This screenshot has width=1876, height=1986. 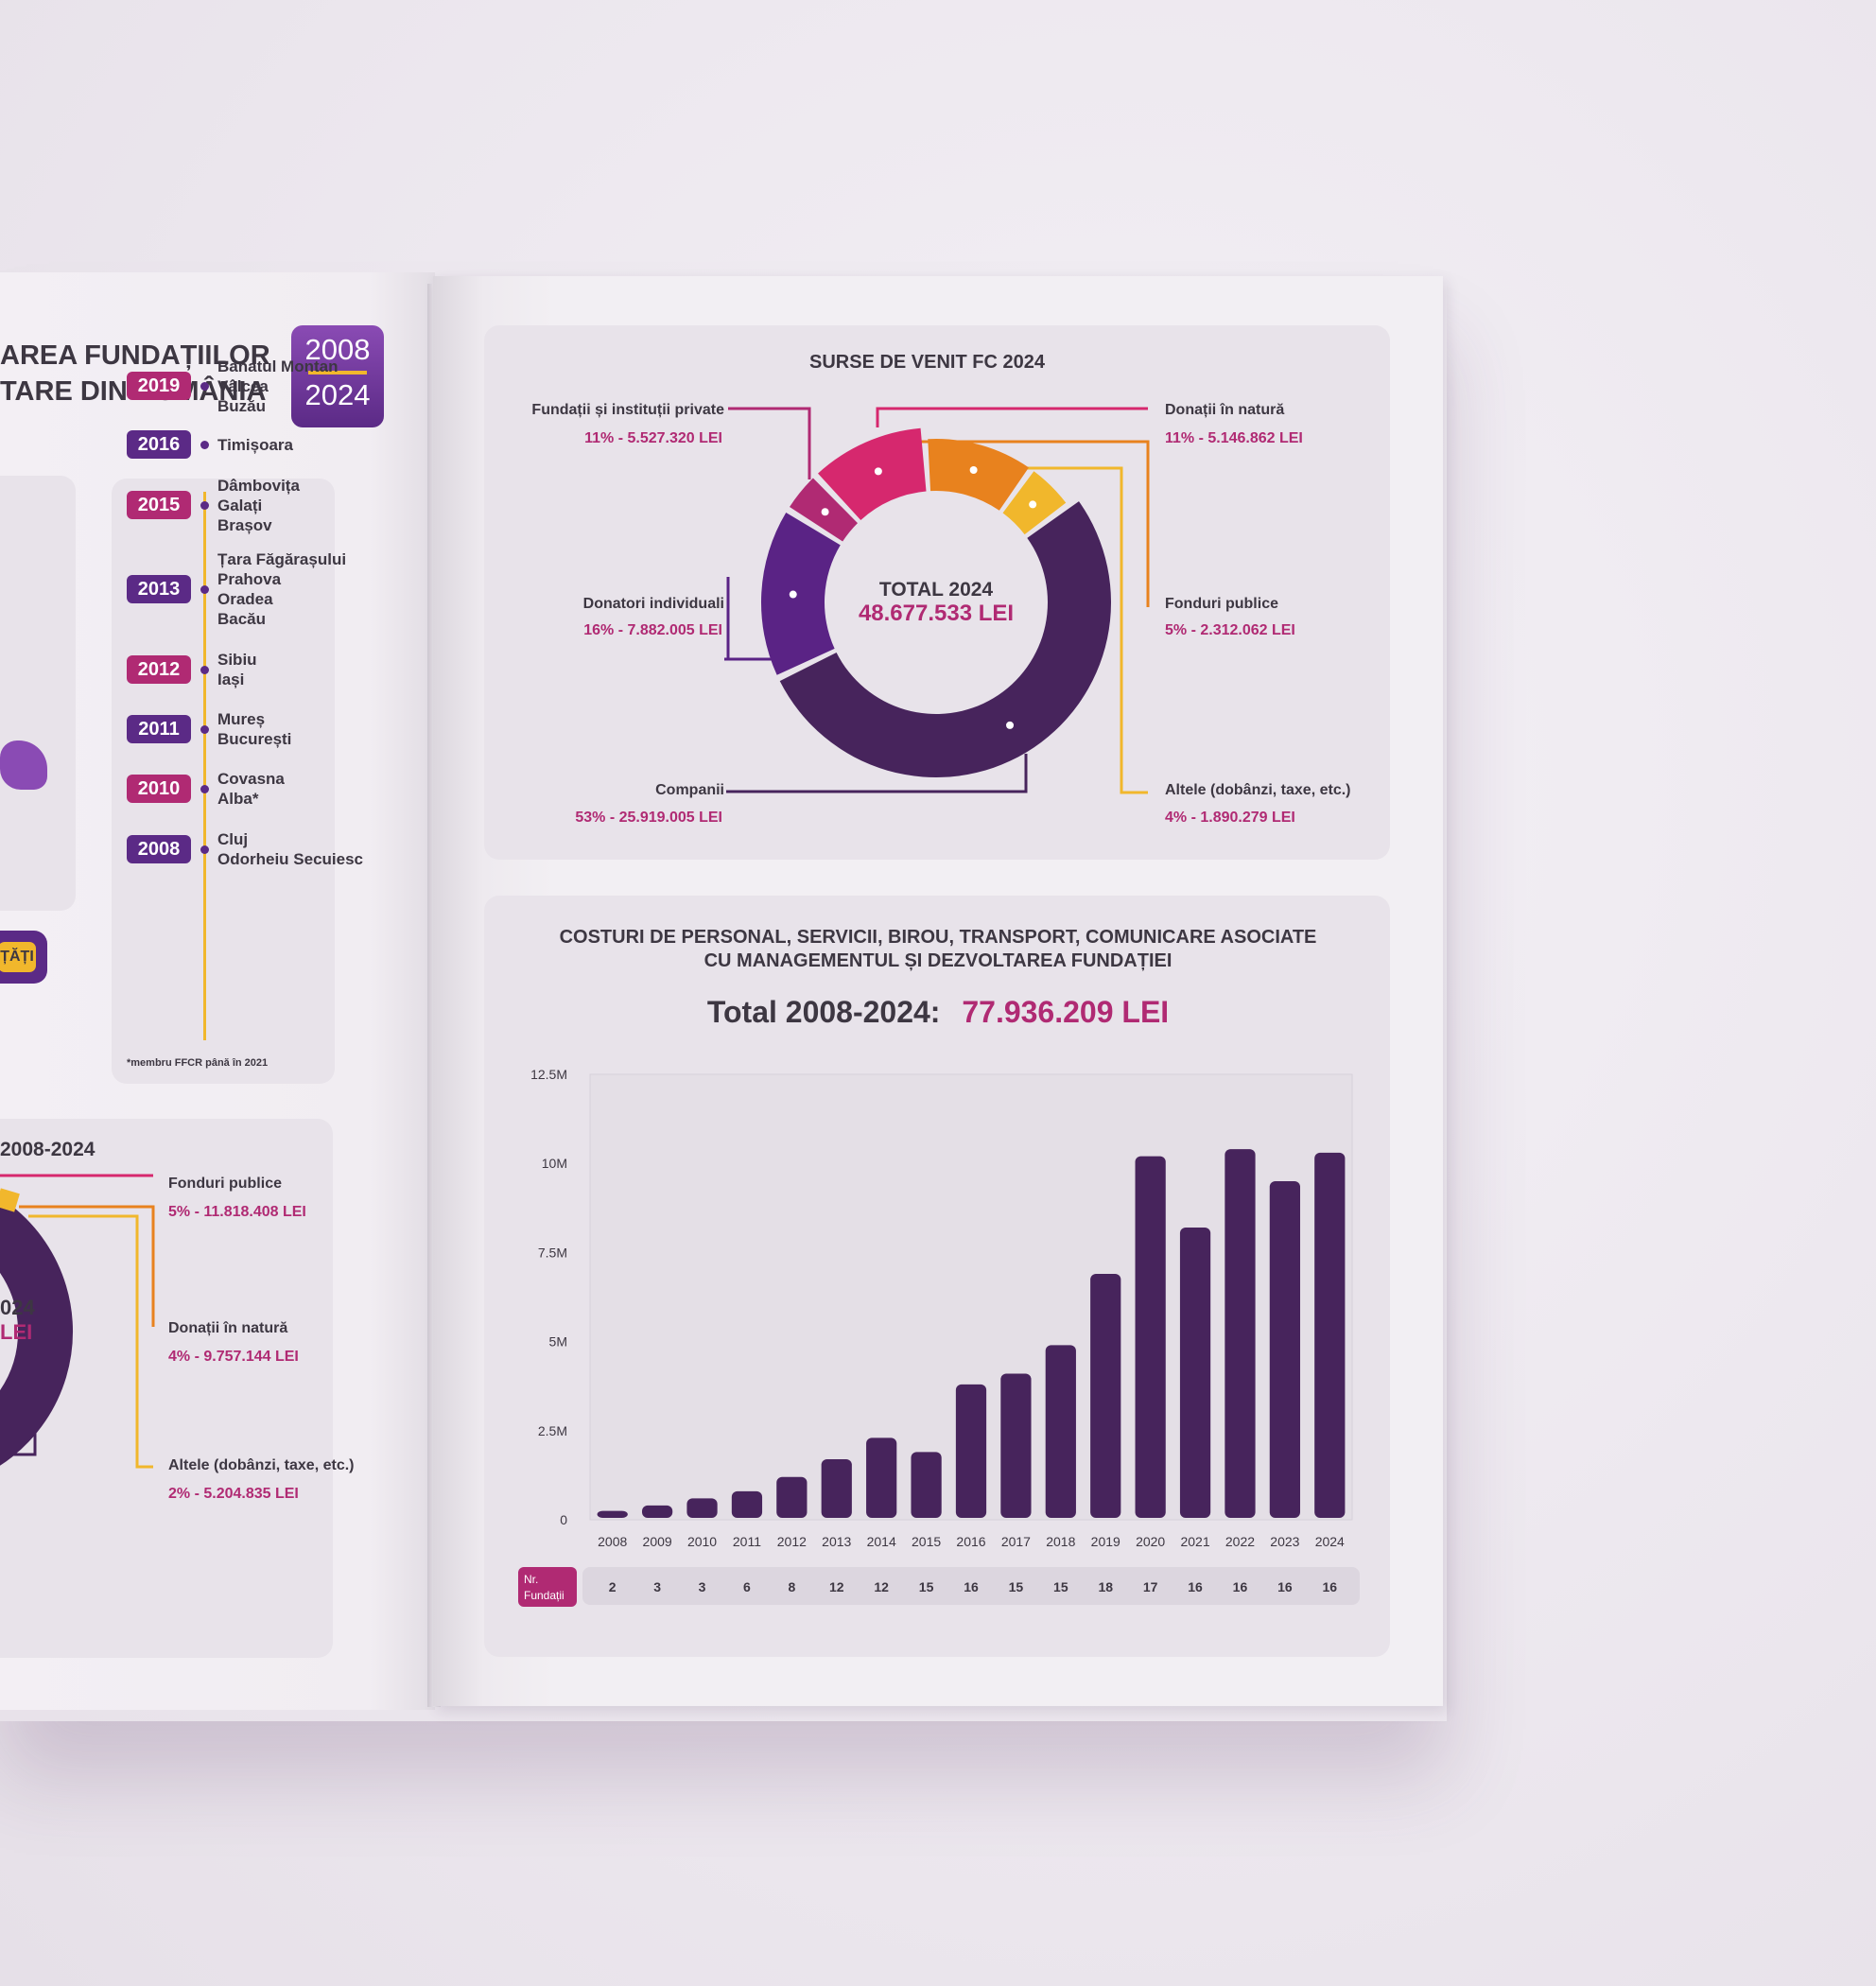 What do you see at coordinates (249, 579) in the screenshot?
I see `city-name: Prahova` at bounding box center [249, 579].